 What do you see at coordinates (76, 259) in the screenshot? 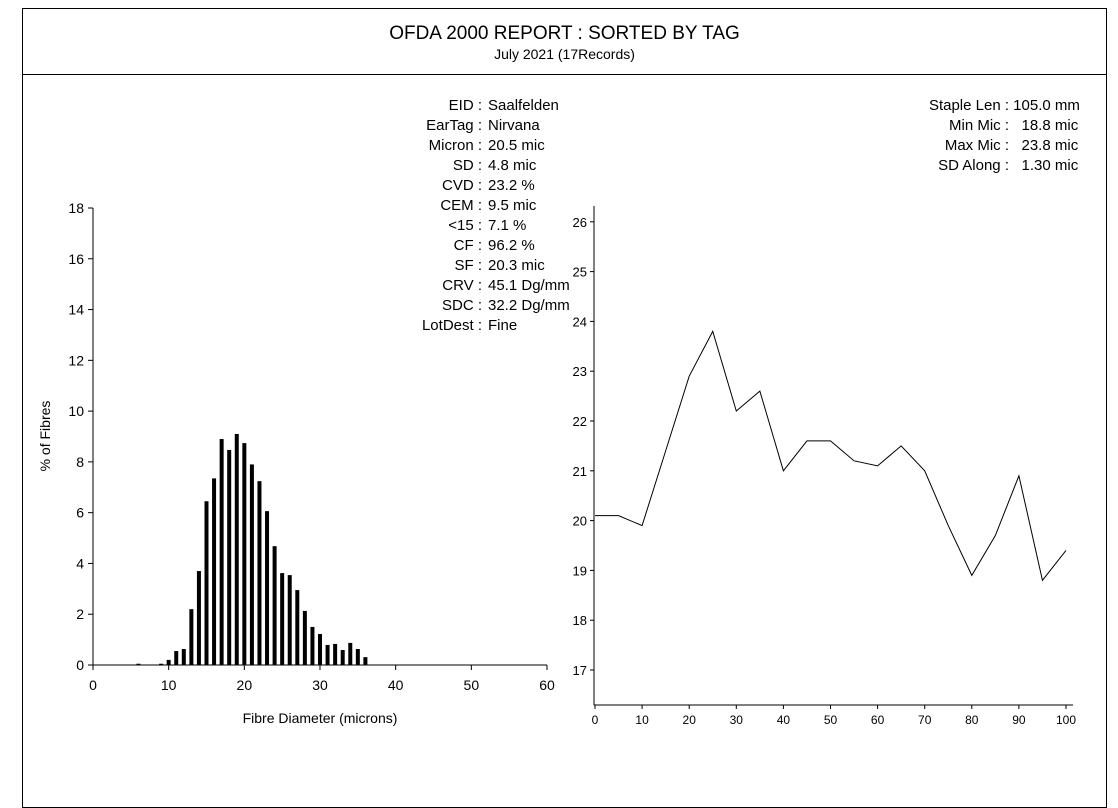
I see `y-tick-label: 16` at bounding box center [76, 259].